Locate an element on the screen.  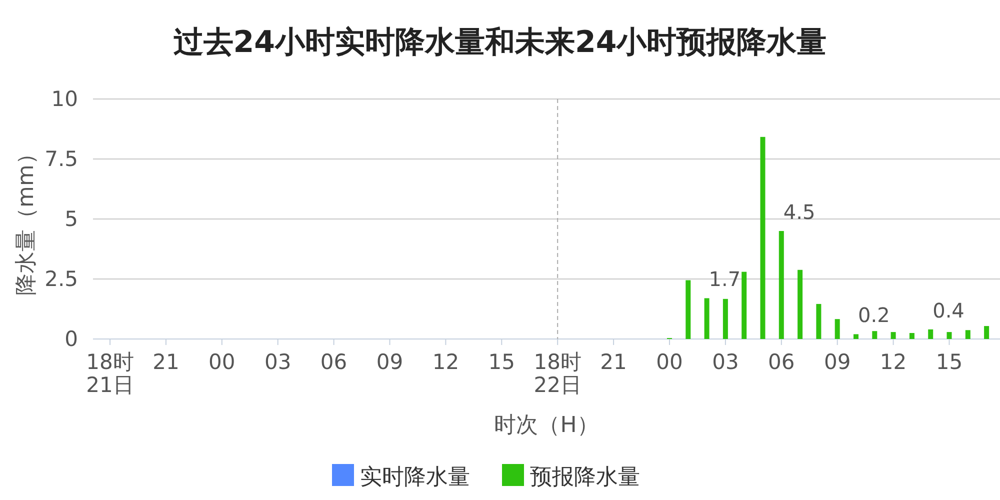
legend-label: 预报降水量 is located at coordinates (585, 477).